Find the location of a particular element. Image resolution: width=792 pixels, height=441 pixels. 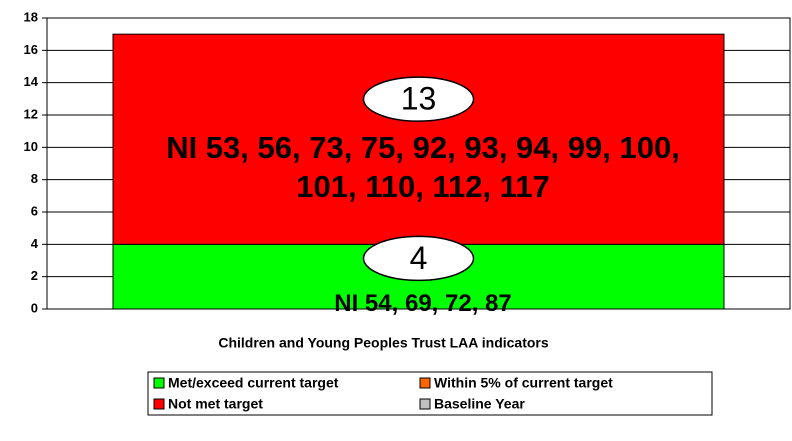

value-label: 4 is located at coordinates (419, 258).